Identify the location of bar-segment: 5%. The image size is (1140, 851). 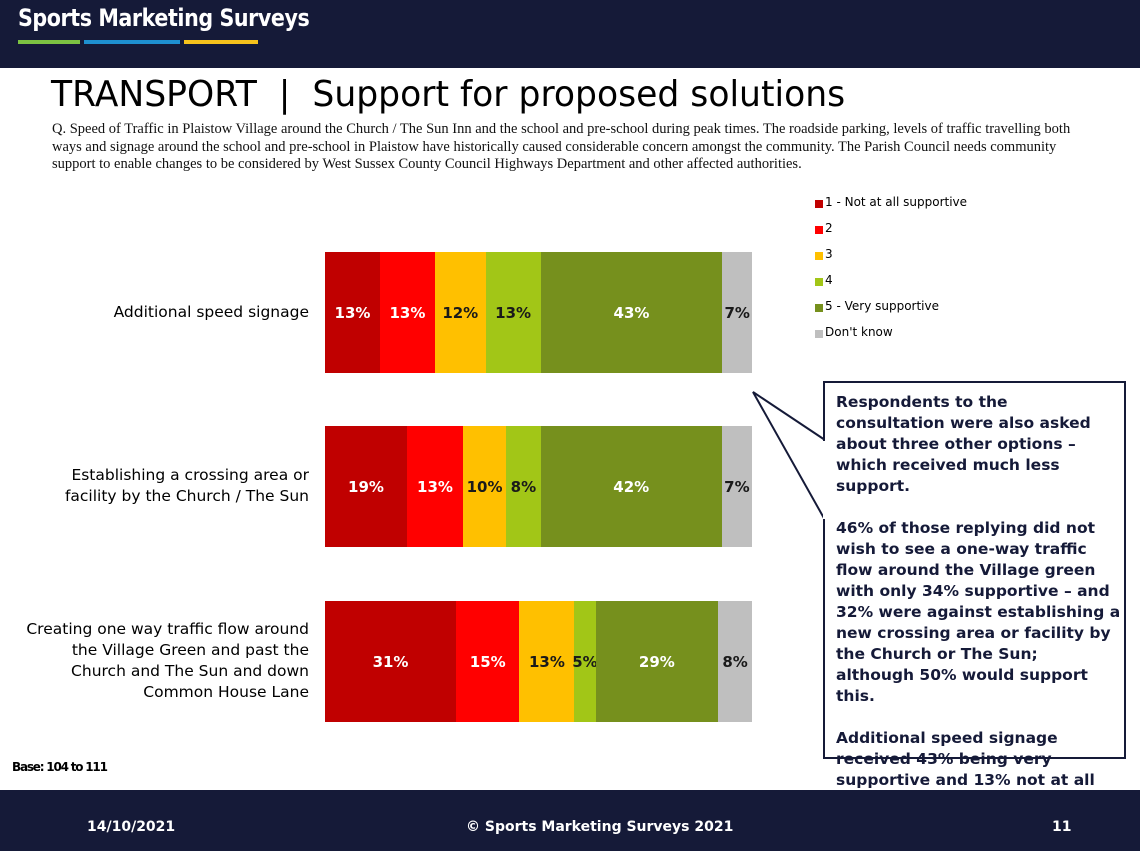
(585, 661).